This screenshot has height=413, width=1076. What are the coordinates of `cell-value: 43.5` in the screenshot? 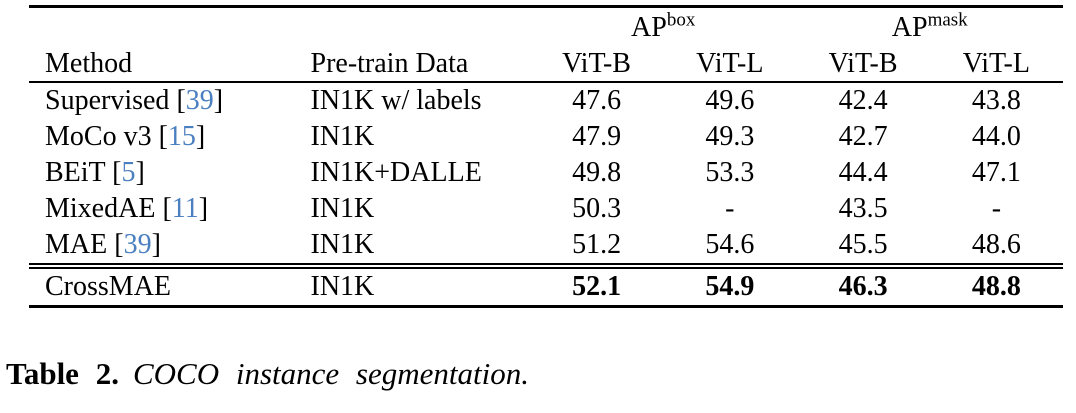 It's located at (863, 208).